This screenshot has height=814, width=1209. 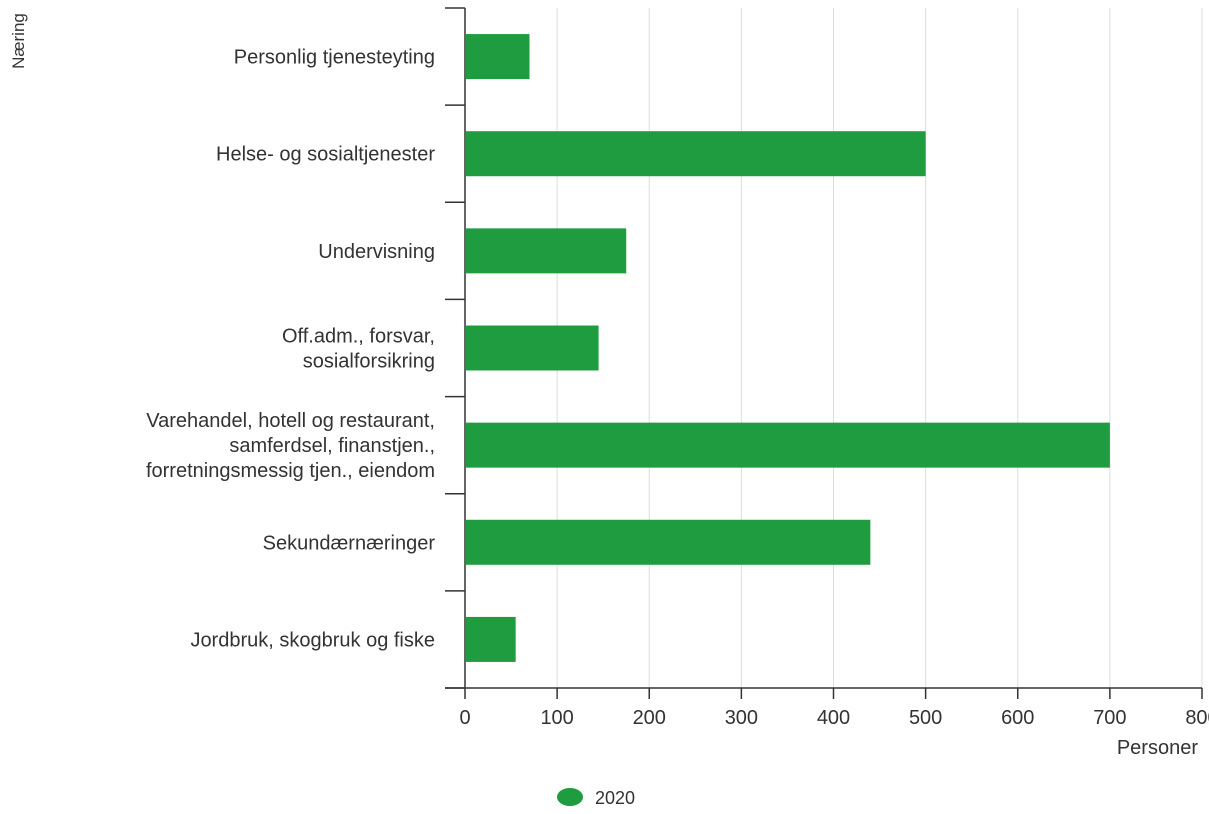 I want to click on category-label: Off.adm., forsvar, sosialforsikring, so click(x=358, y=349).